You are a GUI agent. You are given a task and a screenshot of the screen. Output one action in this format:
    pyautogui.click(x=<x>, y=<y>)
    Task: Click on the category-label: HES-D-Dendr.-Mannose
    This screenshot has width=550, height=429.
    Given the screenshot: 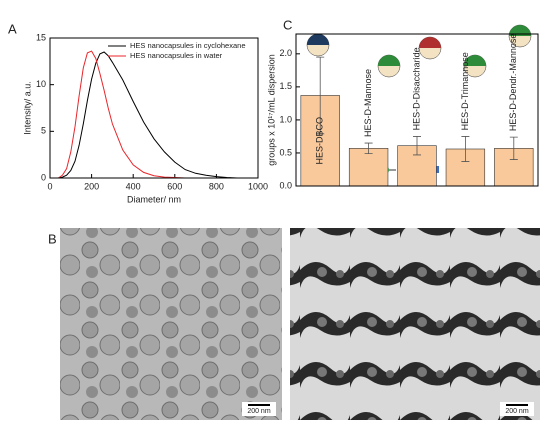 What is the action you would take?
    pyautogui.click(x=513, y=83)
    